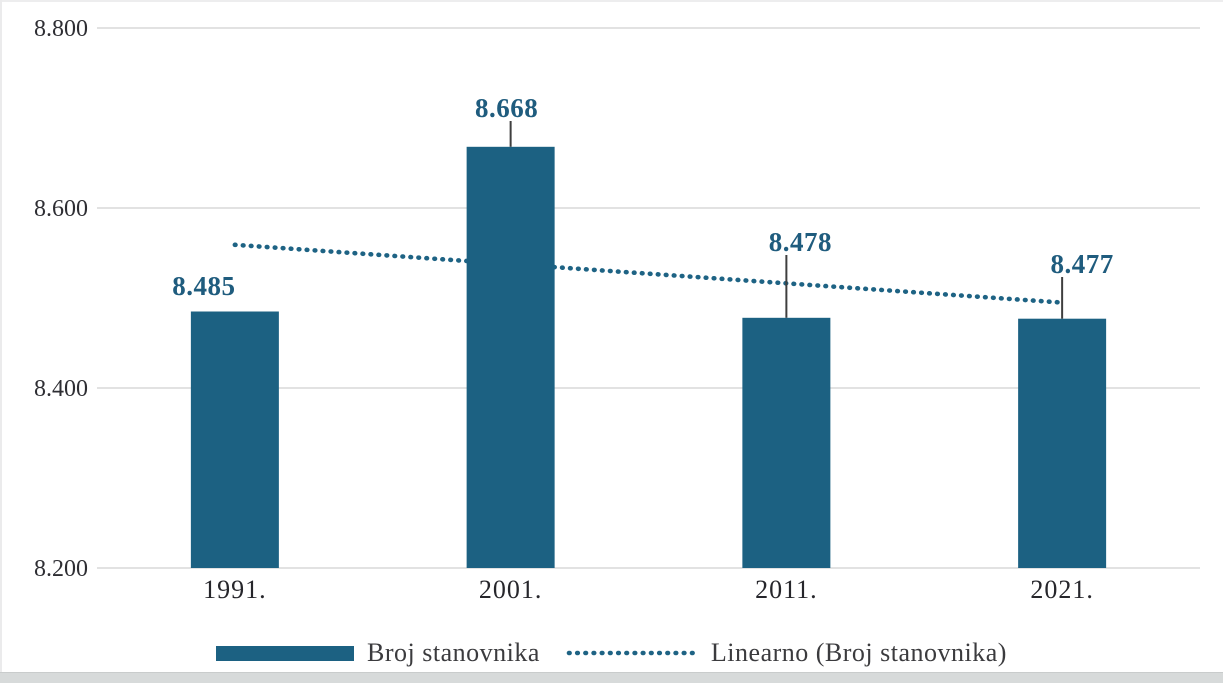 The width and height of the screenshot is (1223, 683). What do you see at coordinates (786, 442) in the screenshot?
I see `bar-2011` at bounding box center [786, 442].